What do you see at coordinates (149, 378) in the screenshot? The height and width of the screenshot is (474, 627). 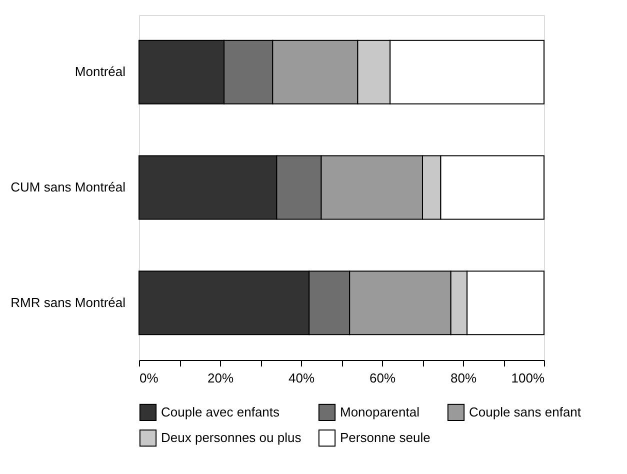 I see `x-tick-label: 0%` at bounding box center [149, 378].